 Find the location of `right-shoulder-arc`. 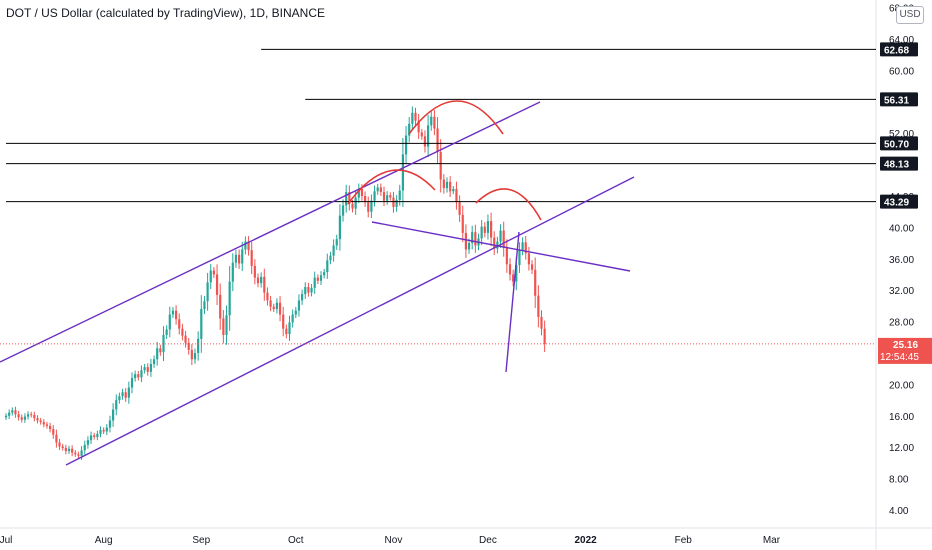

right-shoulder-arc is located at coordinates (508, 204).